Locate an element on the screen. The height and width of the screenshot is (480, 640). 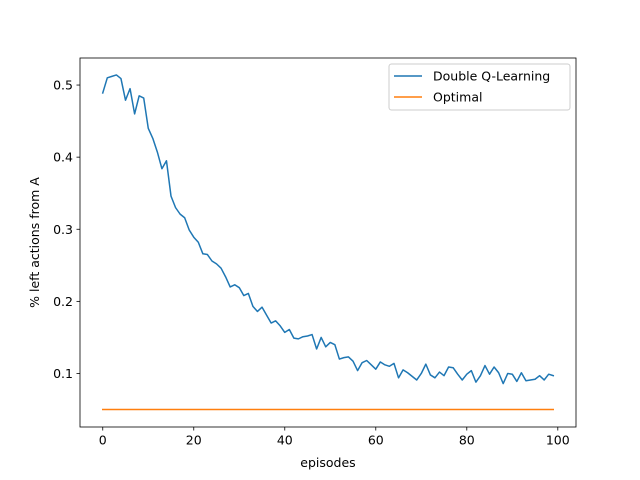
y-tick-label: 0.5 is located at coordinates (63, 85).